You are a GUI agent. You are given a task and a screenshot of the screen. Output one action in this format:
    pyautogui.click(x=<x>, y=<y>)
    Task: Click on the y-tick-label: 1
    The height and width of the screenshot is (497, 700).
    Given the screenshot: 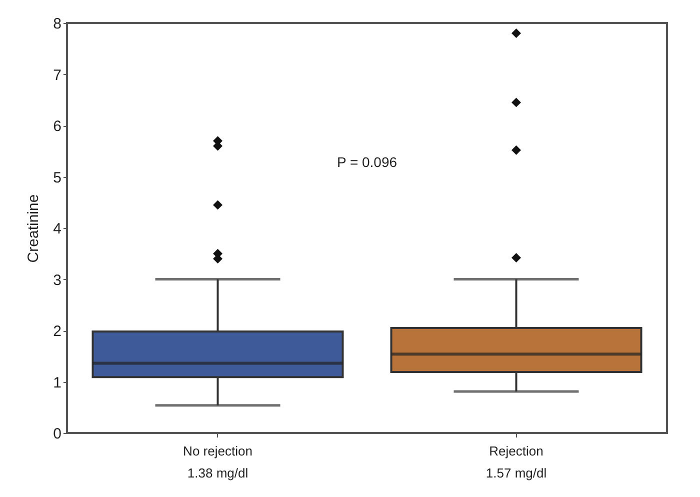 What is the action you would take?
    pyautogui.click(x=57, y=383)
    